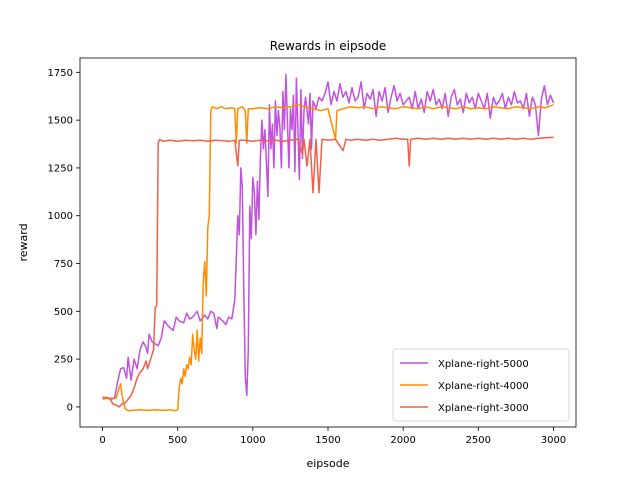 This screenshot has width=640, height=480. I want to click on x-tick-label: 1500, so click(327, 440).